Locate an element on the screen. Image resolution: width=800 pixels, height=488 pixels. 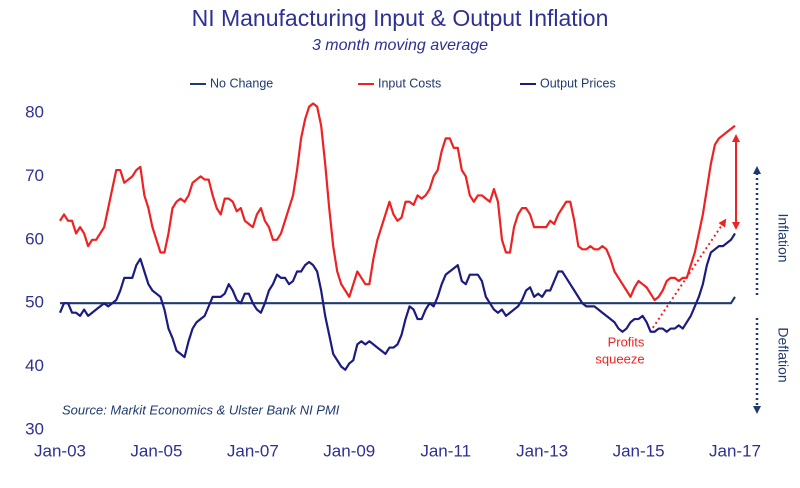
legend-label: Output Prices is located at coordinates (578, 83).